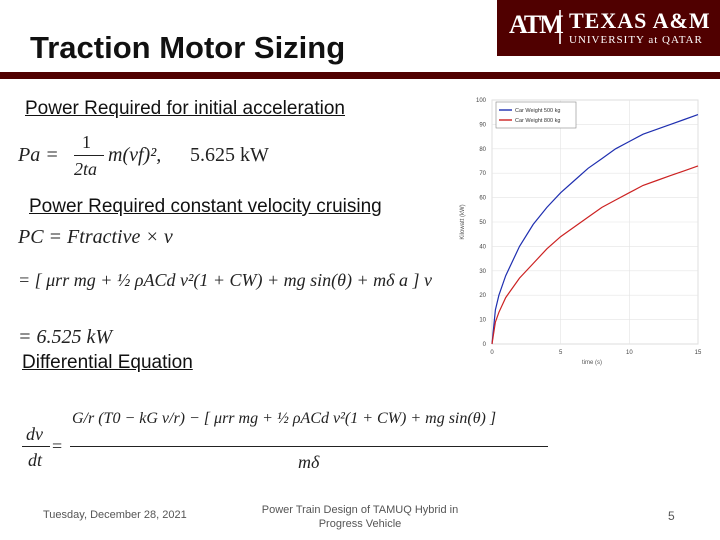 Image resolution: width=720 pixels, height=540 pixels. I want to click on footer-date: Tuesday, December 28, 2021, so click(115, 515).